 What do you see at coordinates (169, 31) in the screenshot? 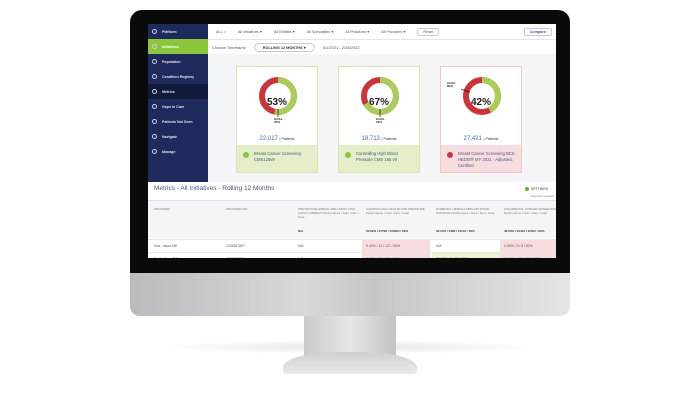
I see `sidebar-item-label: Platform` at bounding box center [169, 31].